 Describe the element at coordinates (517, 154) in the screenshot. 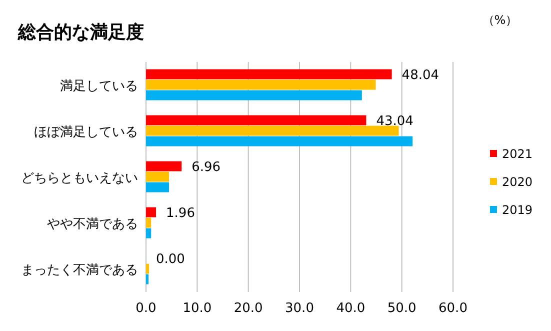

I see `legend-label: 2021` at that location.